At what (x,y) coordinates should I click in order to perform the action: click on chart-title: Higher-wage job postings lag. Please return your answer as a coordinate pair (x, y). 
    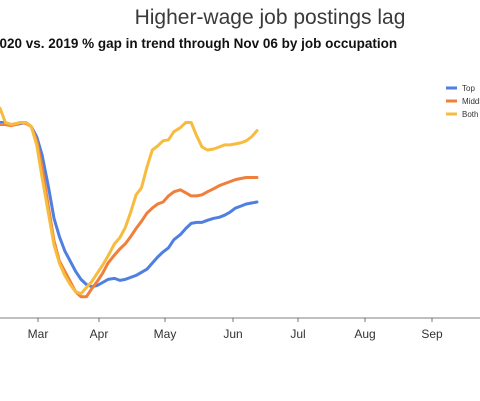
    Looking at the image, I should click on (270, 17).